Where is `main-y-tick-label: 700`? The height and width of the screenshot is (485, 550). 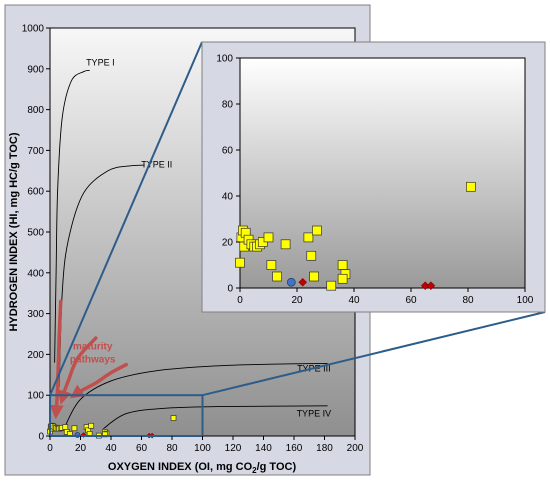
main-y-tick-label: 700 is located at coordinates (35, 151).